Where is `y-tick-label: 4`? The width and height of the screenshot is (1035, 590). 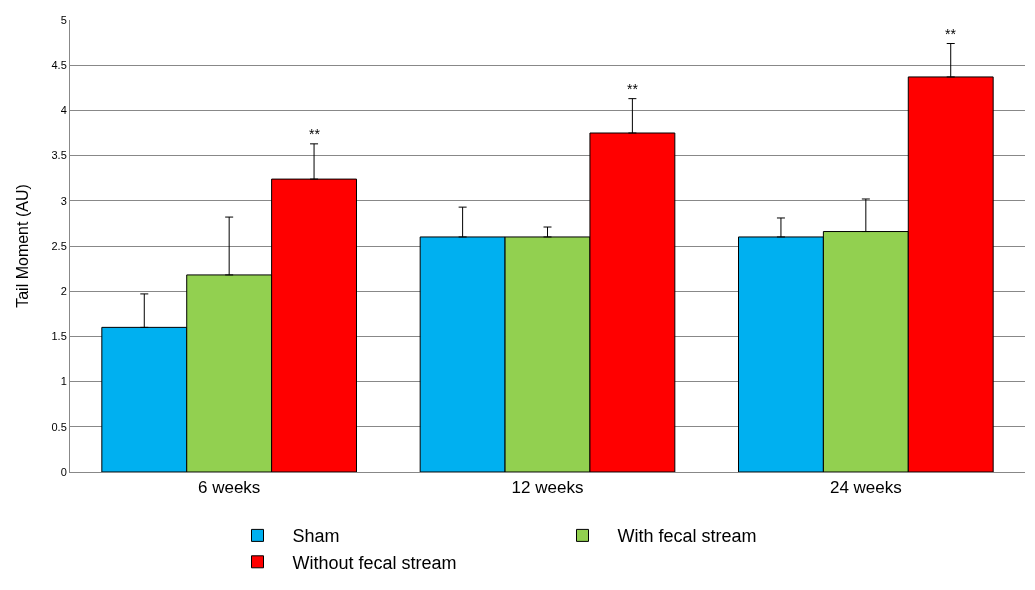
y-tick-label: 4 is located at coordinates (63, 110).